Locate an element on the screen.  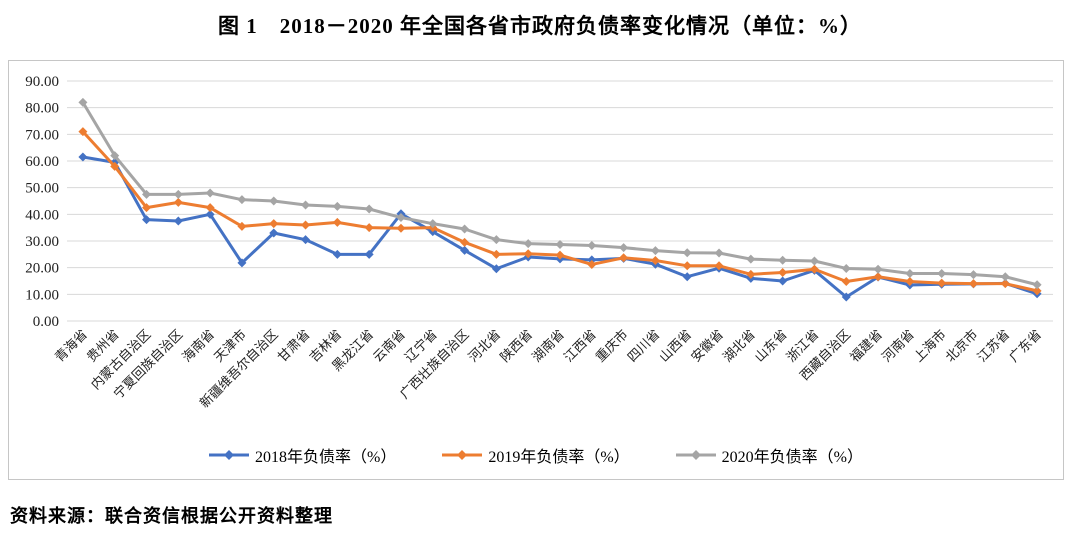
legend-item-2020: 2020年负债率（%） is located at coordinates (769, 455).